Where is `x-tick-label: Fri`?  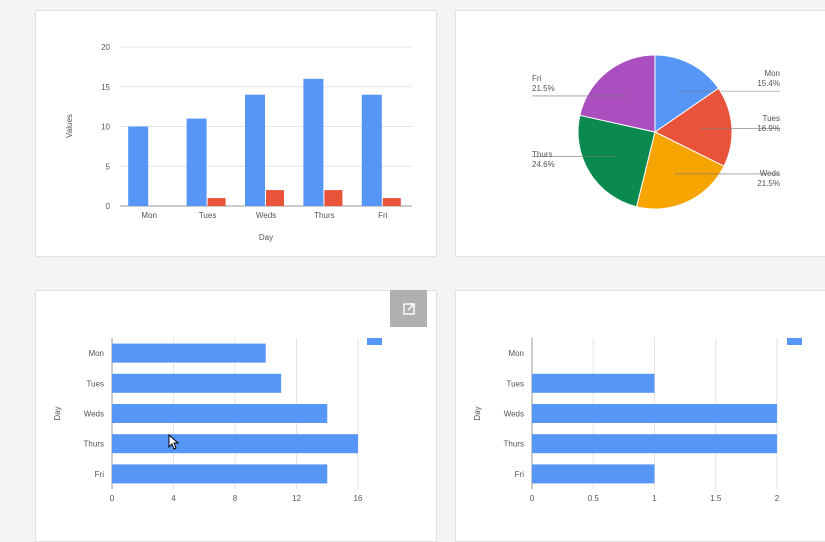
x-tick-label: Fri is located at coordinates (383, 215).